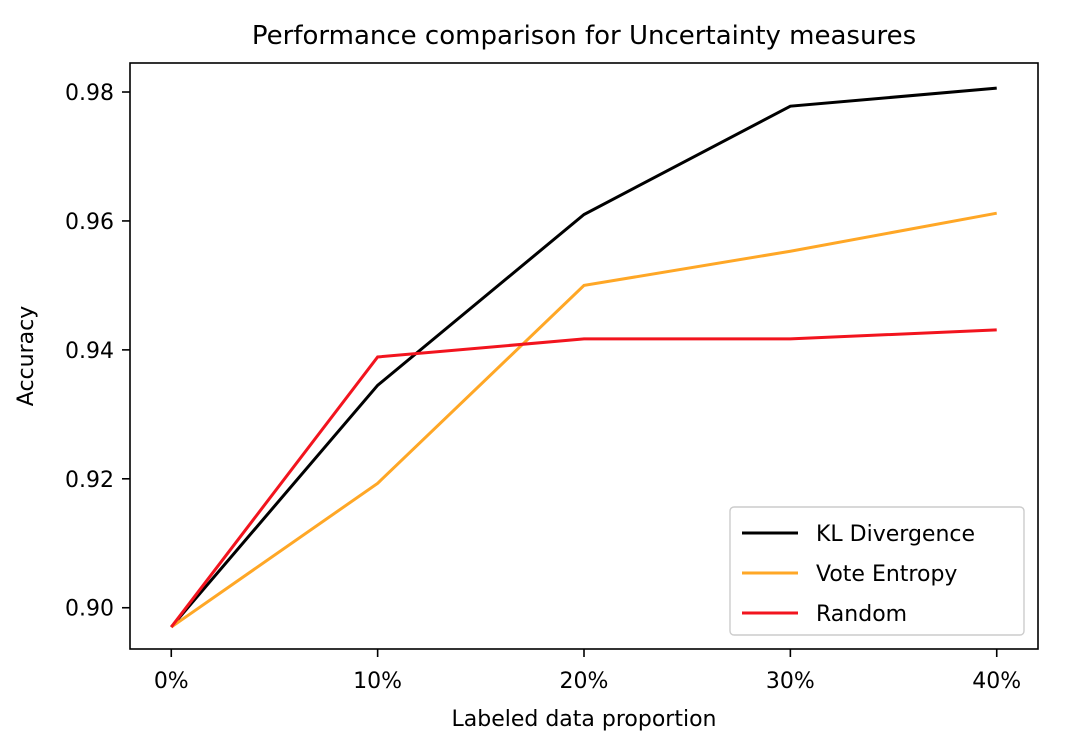  What do you see at coordinates (886, 574) in the screenshot?
I see `legend-label: Vote Entropy` at bounding box center [886, 574].